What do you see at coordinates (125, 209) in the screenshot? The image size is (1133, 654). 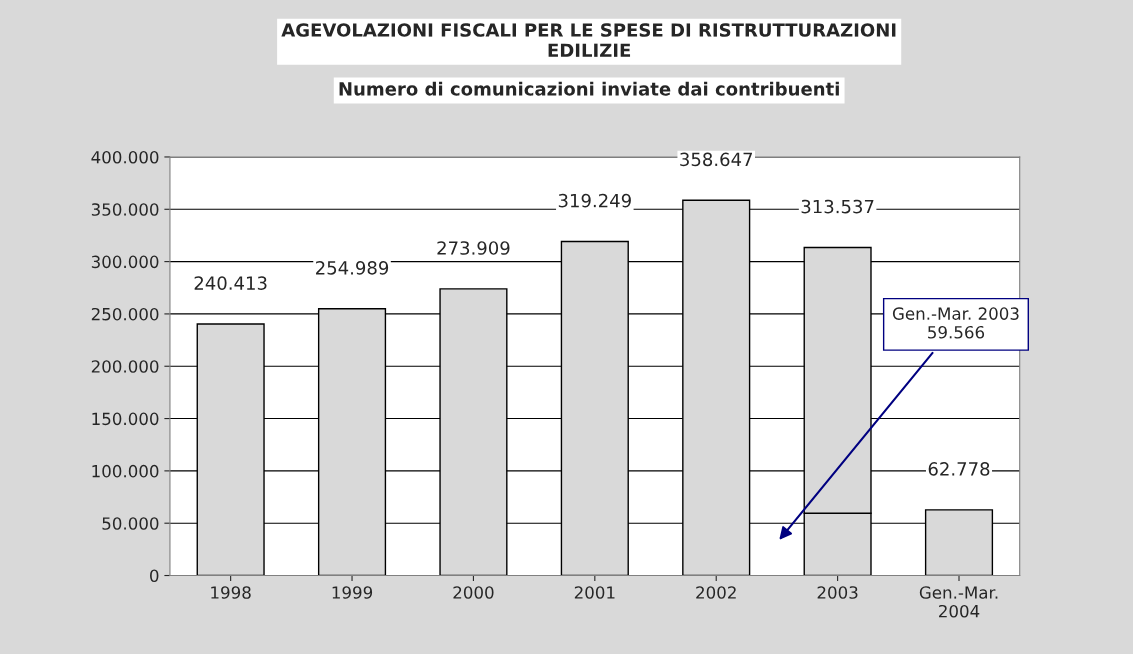 I see `y-tick-label: 350.000` at bounding box center [125, 209].